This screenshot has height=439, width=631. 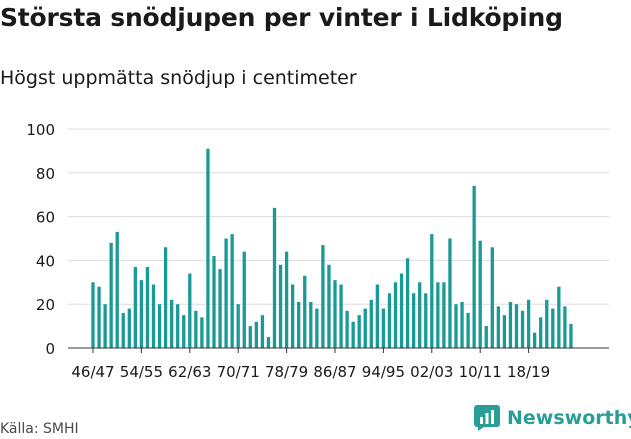 I want to click on y-tick-label: 40, so click(x=45, y=261).